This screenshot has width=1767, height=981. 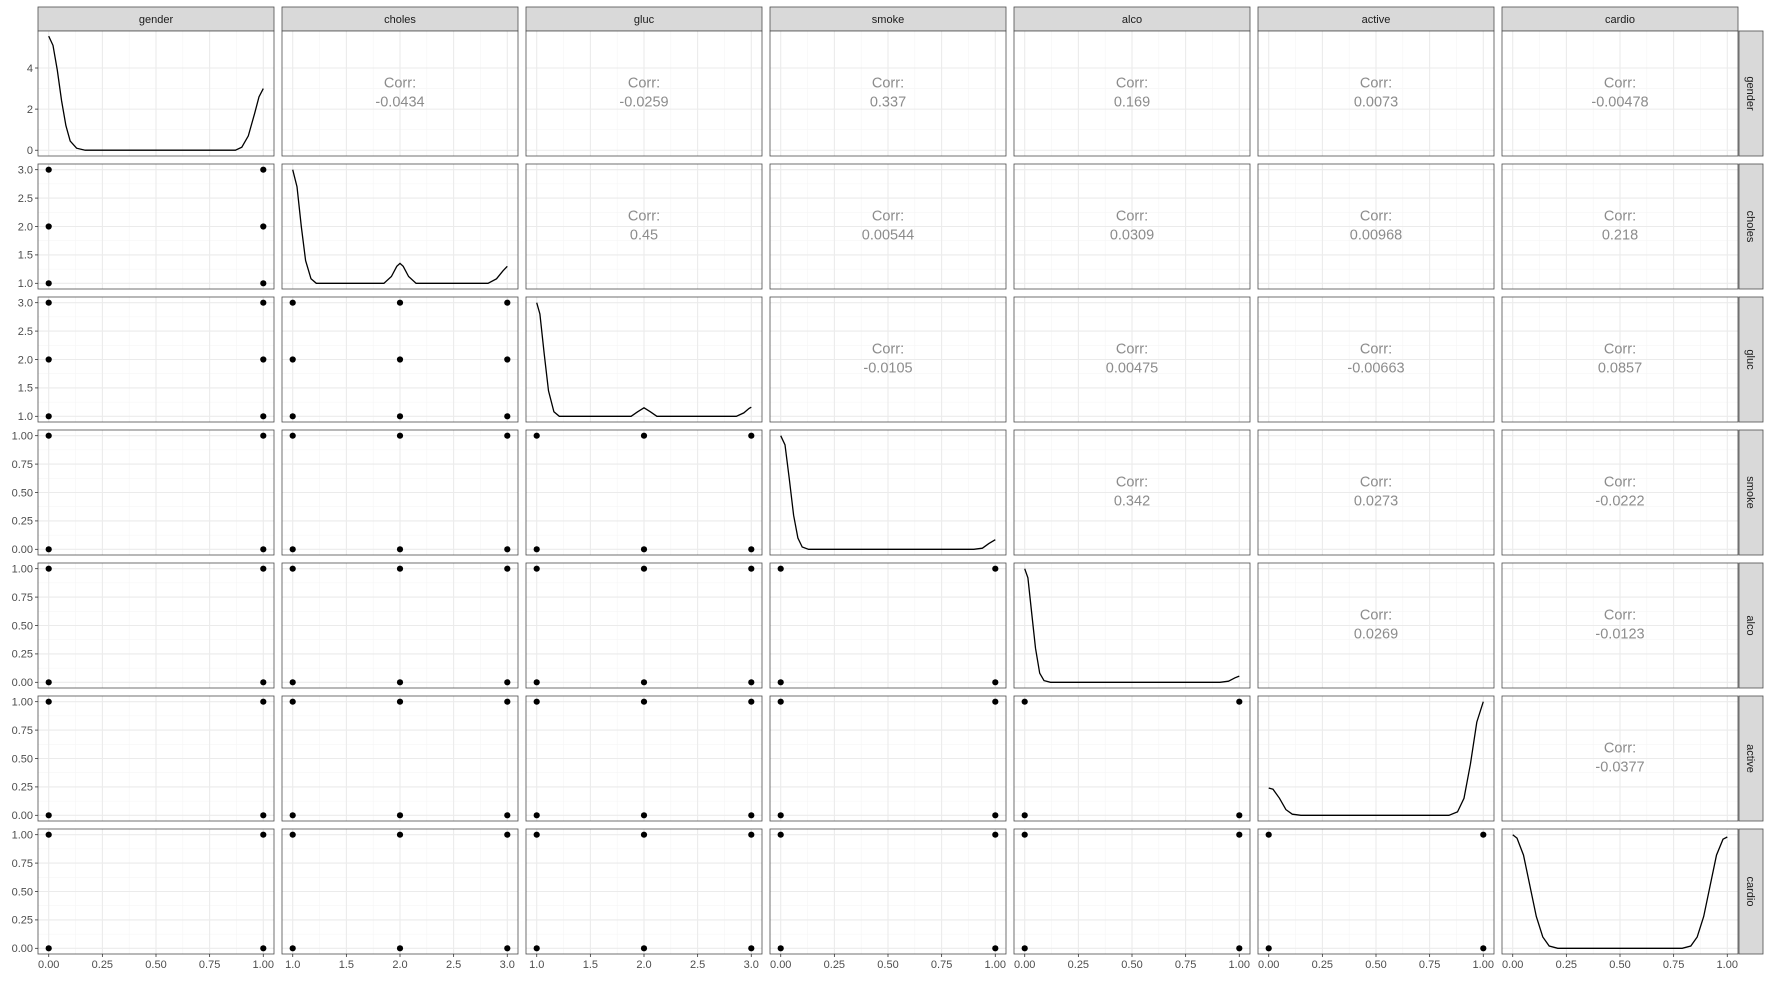 I want to click on row-strip-label: choles, so click(x=1750, y=227).